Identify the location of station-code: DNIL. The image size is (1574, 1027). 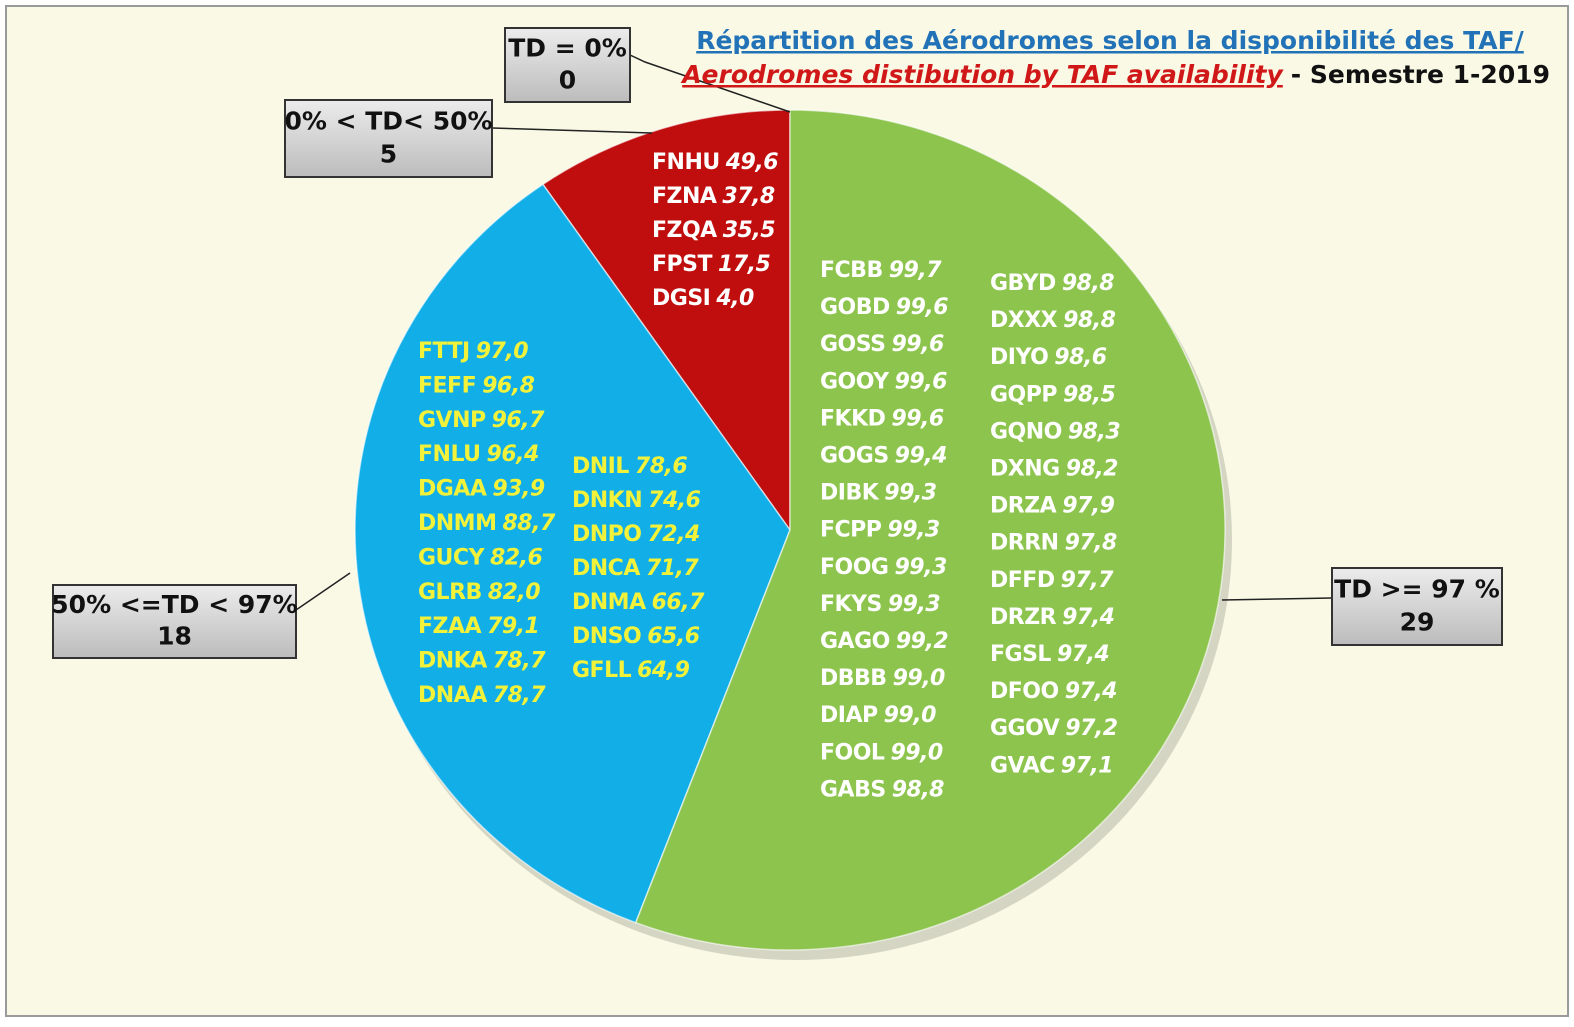
(600, 466).